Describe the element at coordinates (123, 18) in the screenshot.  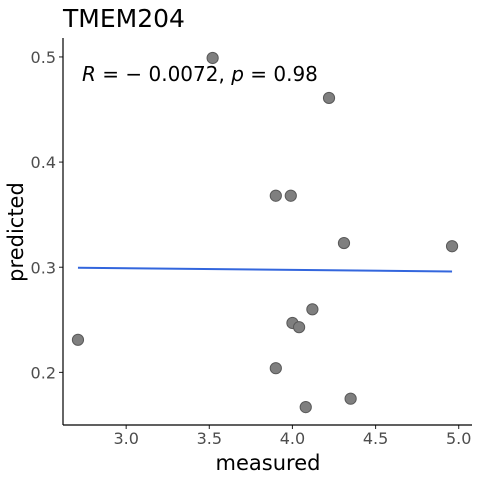
I see `chart-title: TMEM204` at that location.